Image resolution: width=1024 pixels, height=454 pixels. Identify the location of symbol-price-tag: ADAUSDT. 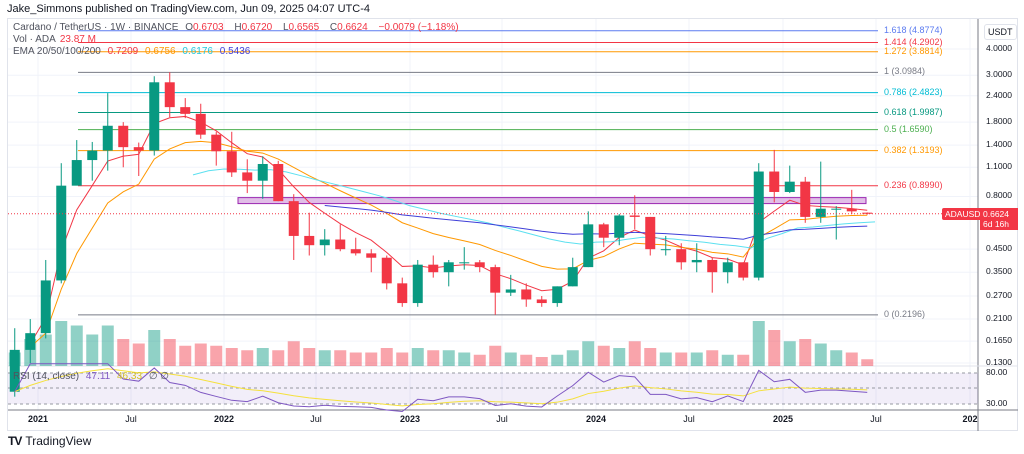
(965, 213).